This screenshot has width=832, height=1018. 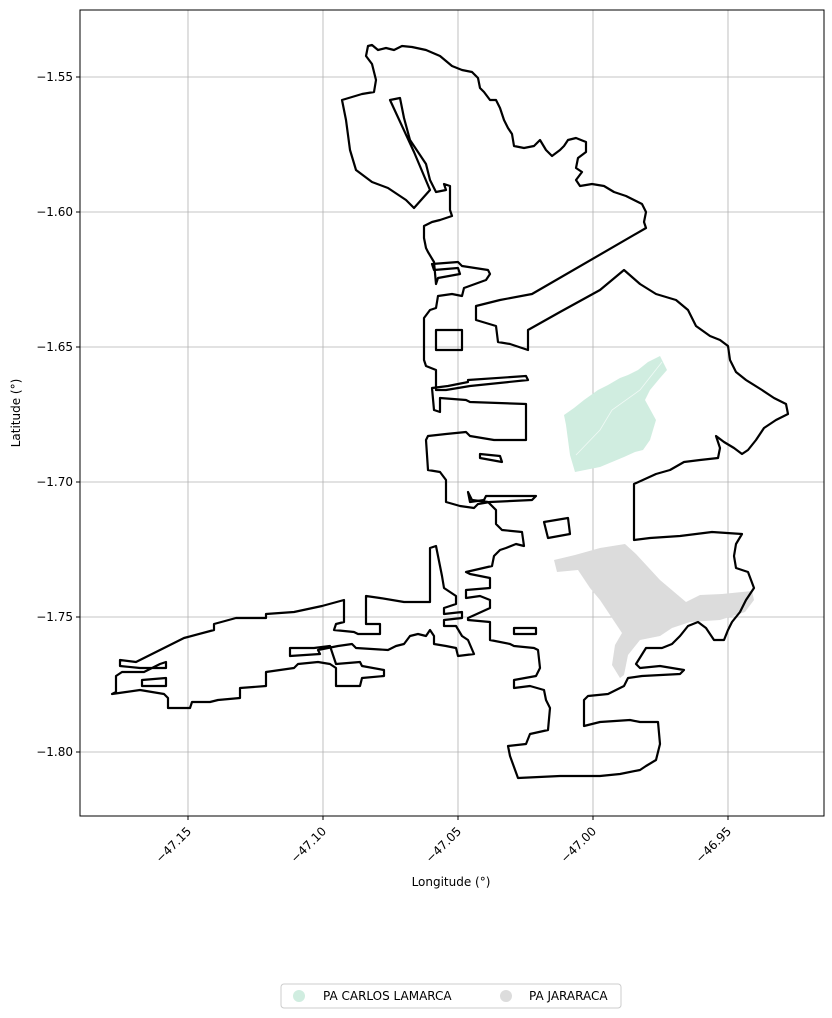 What do you see at coordinates (54, 617) in the screenshot?
I see `y-tick-label: −1.75` at bounding box center [54, 617].